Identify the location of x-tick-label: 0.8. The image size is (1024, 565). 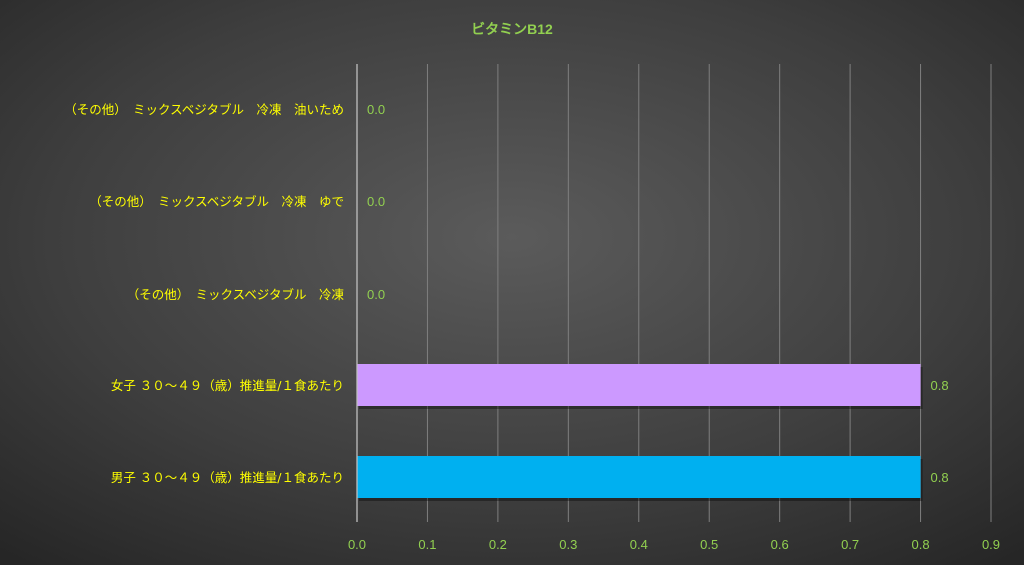
(921, 544).